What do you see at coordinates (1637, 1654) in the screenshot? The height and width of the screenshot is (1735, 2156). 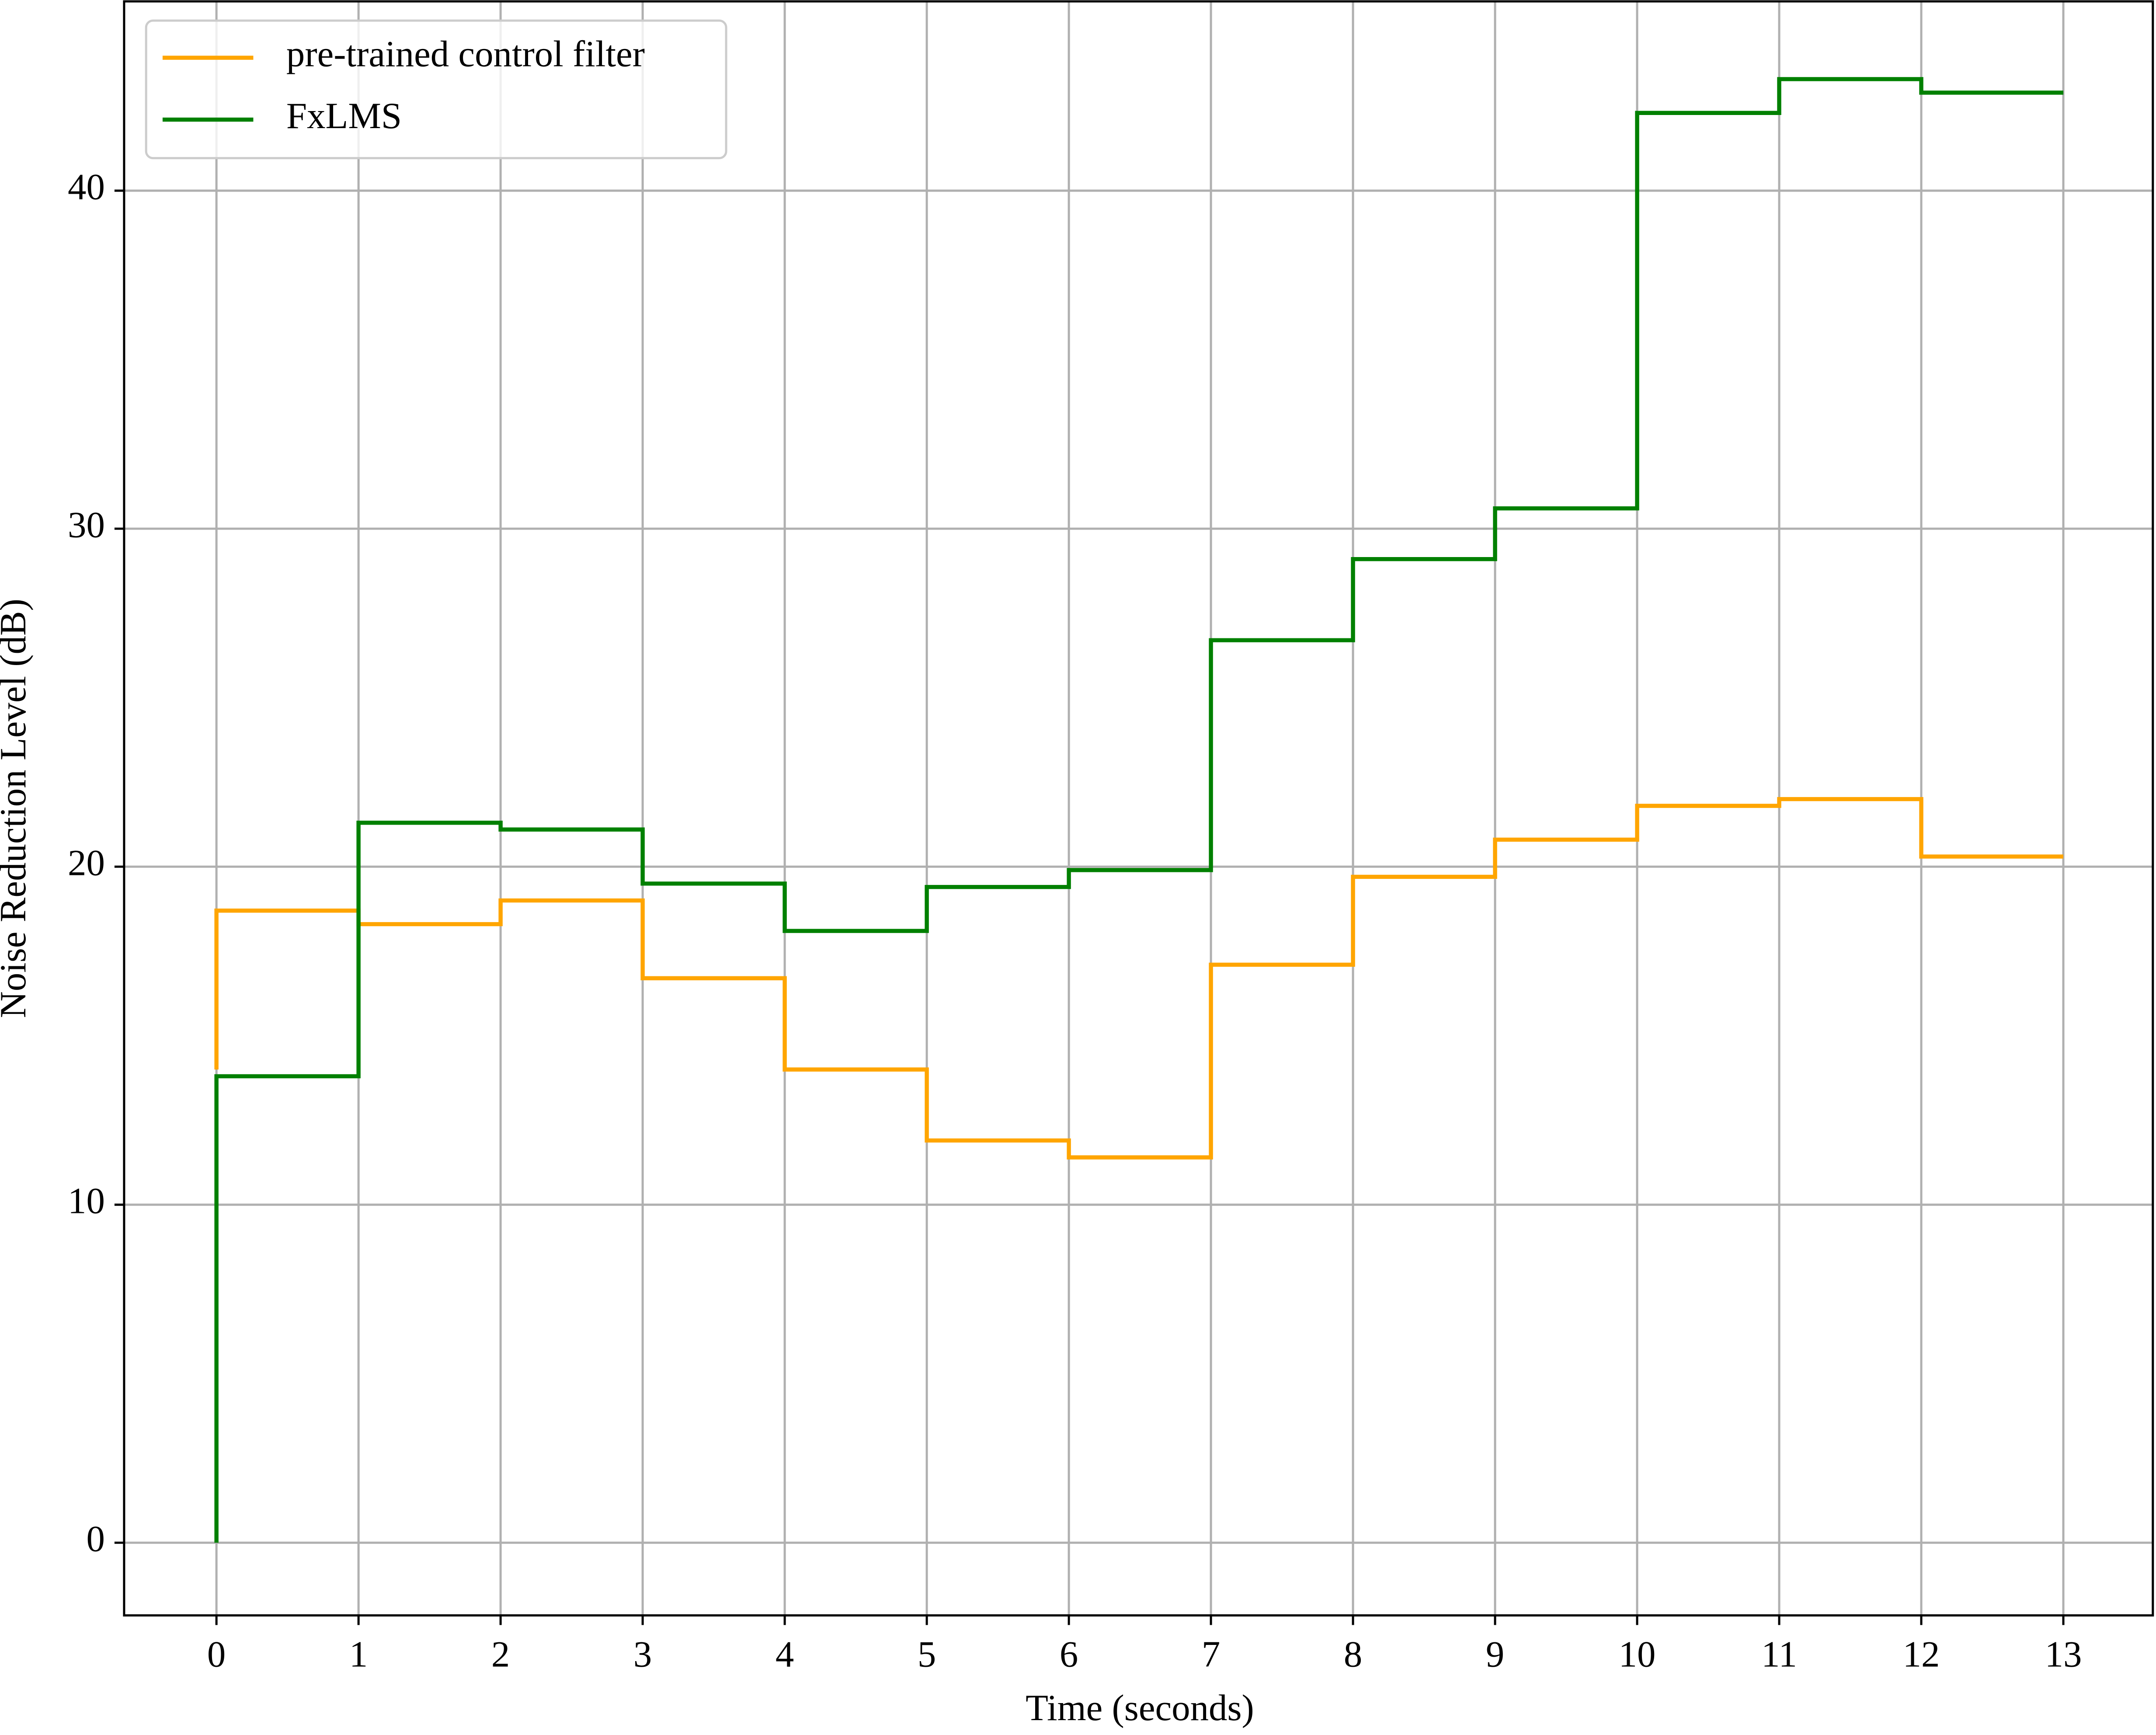 I see `x-tick-label: 10` at bounding box center [1637, 1654].